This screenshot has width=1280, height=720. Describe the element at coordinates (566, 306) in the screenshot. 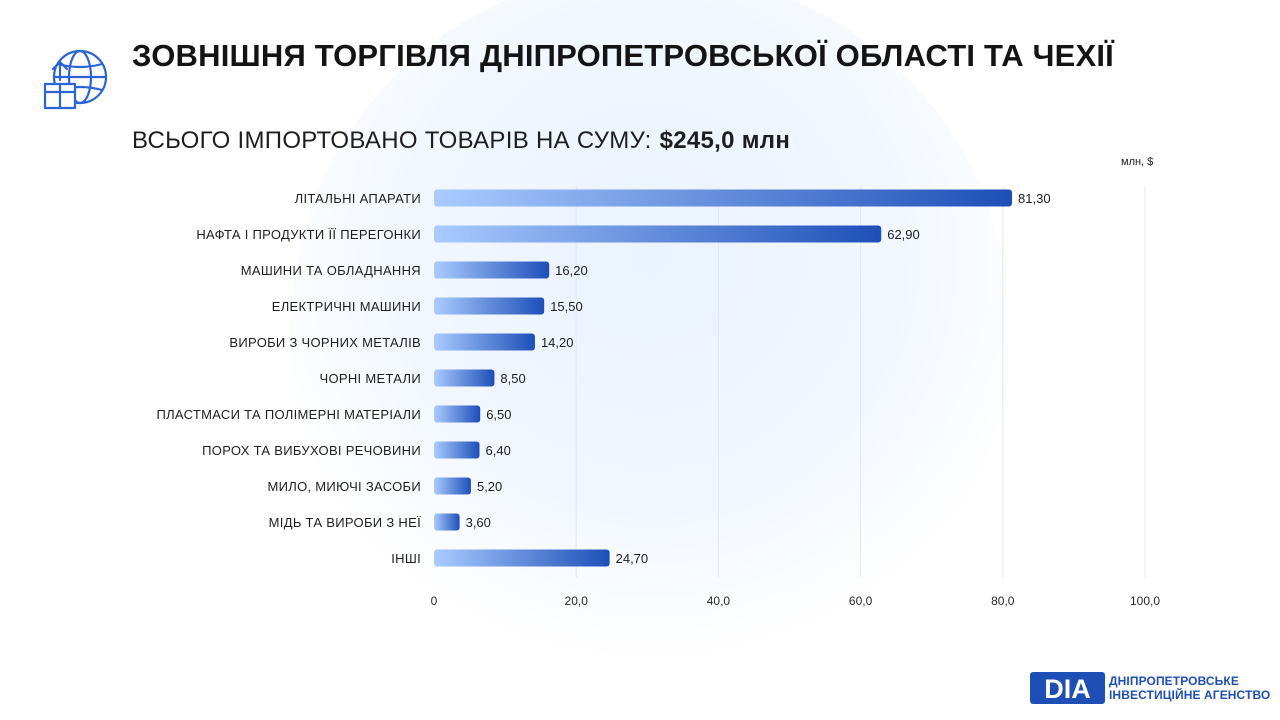

I see `value-label: 15,50` at that location.